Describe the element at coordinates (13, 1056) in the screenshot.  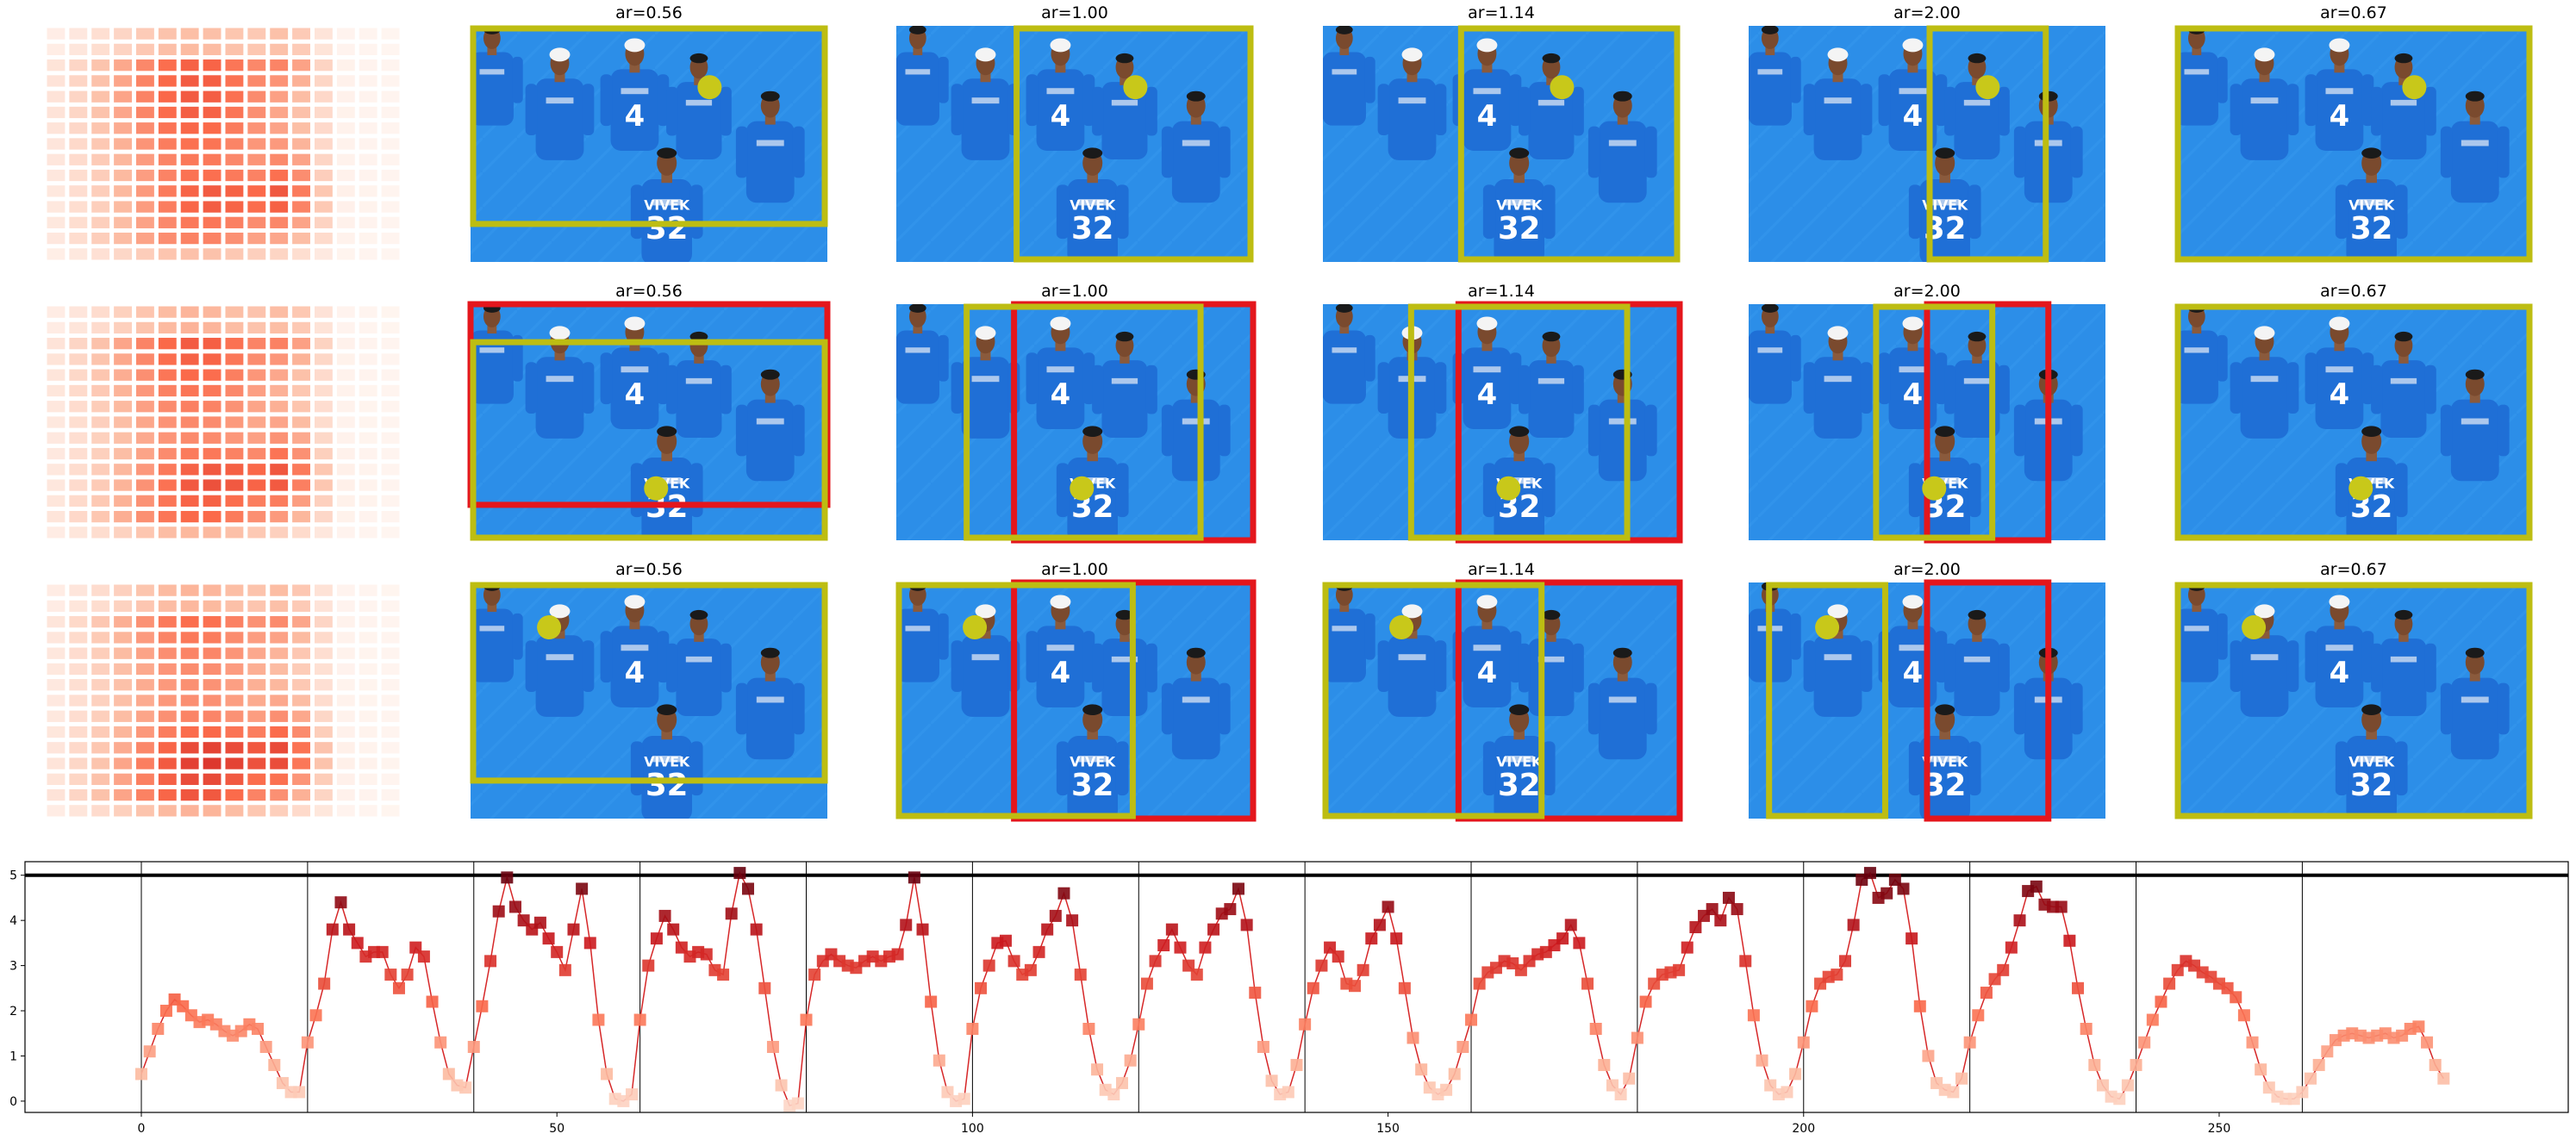
I see `y-tick-label: 1` at that location.